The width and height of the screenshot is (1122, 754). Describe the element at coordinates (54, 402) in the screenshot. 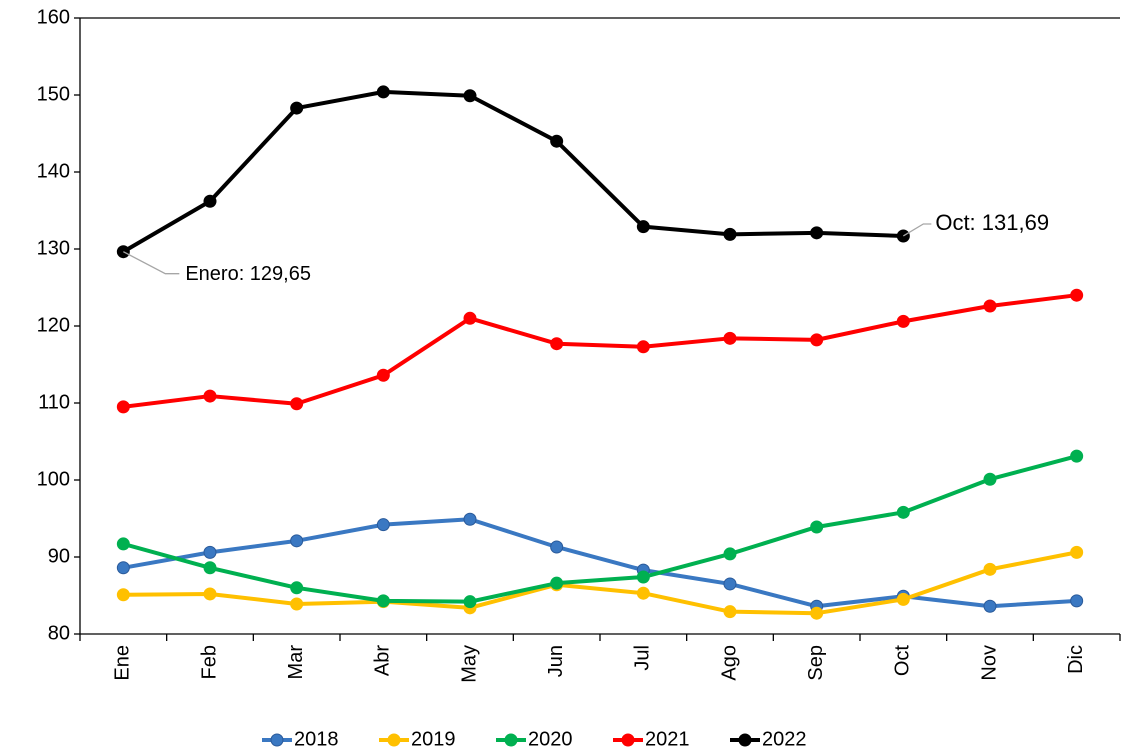

I see `y-tick-label: 110` at that location.